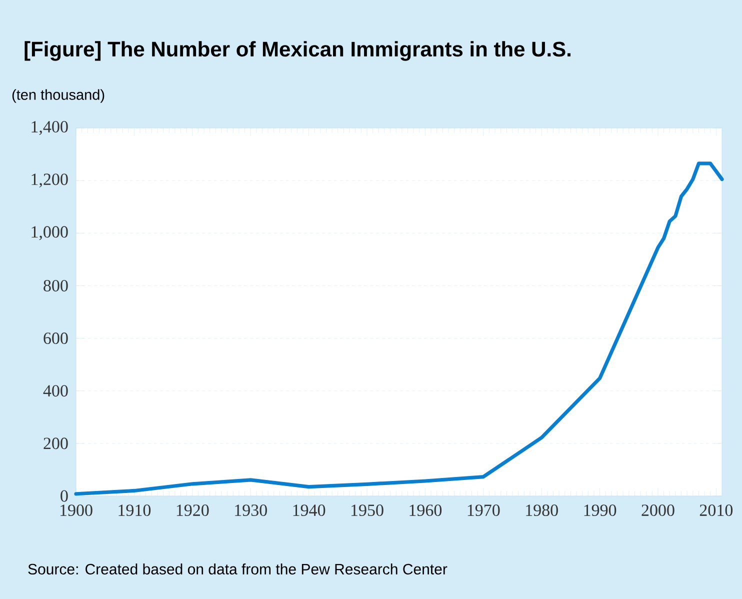 The image size is (742, 599). I want to click on y-tick-label: 1,000, so click(50, 233).